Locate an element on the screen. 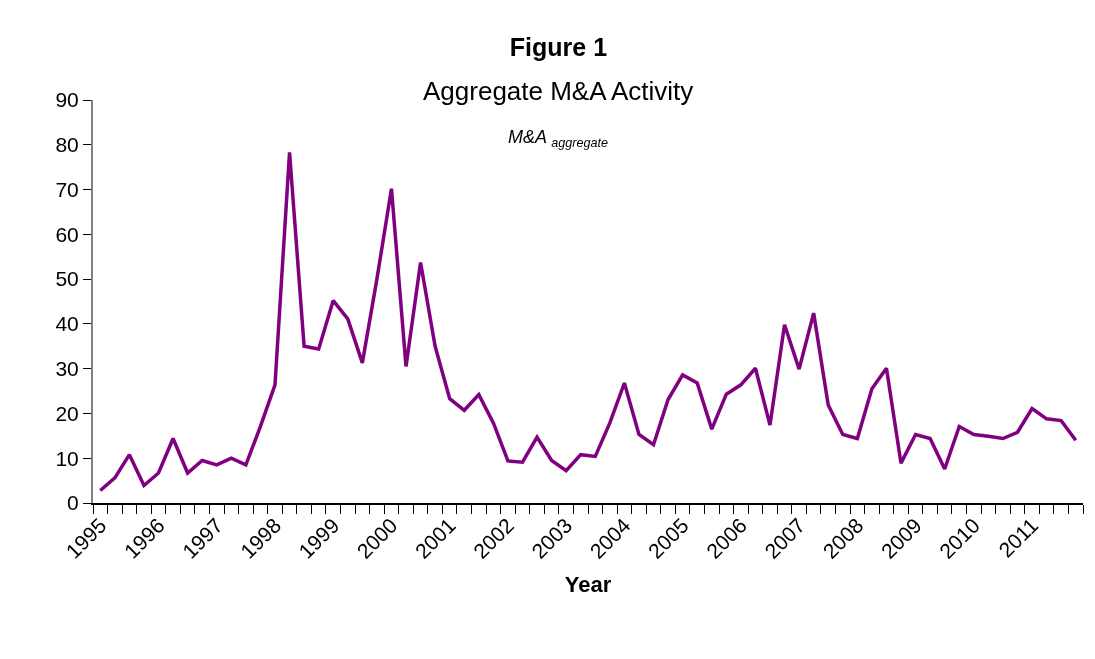  y-tick-label: 60 is located at coordinates (67, 234).